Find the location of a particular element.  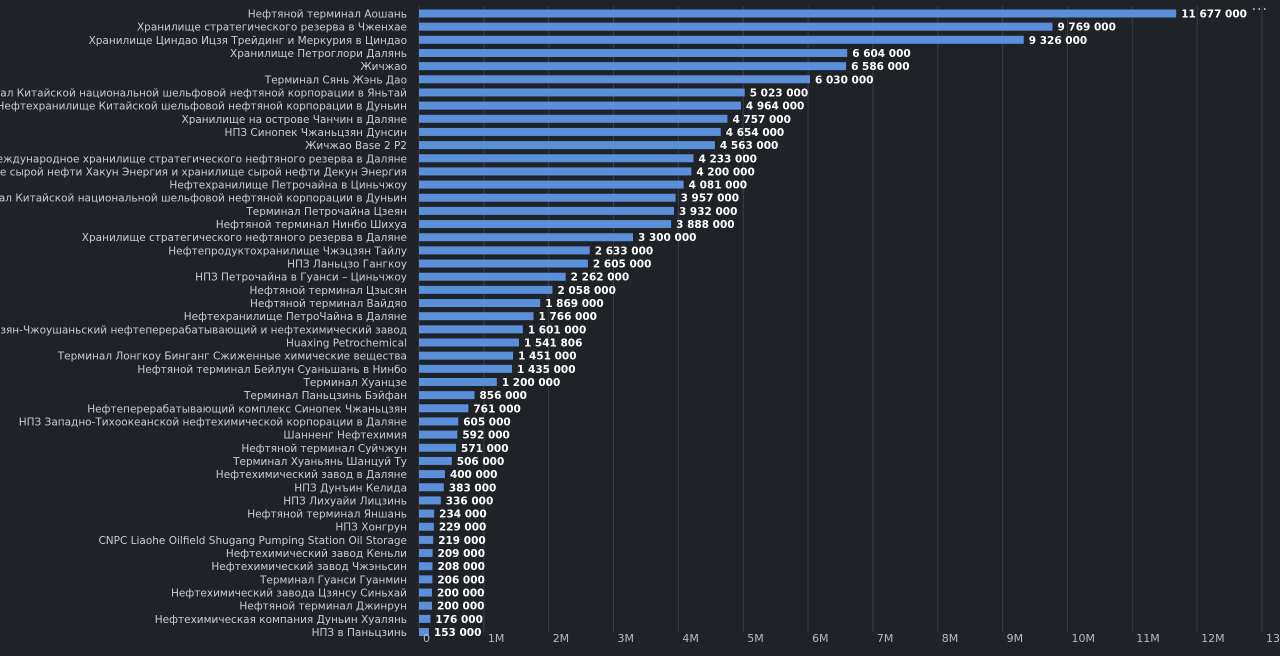

category-label: Нефтяной терминал Вайдяо is located at coordinates (328, 304).